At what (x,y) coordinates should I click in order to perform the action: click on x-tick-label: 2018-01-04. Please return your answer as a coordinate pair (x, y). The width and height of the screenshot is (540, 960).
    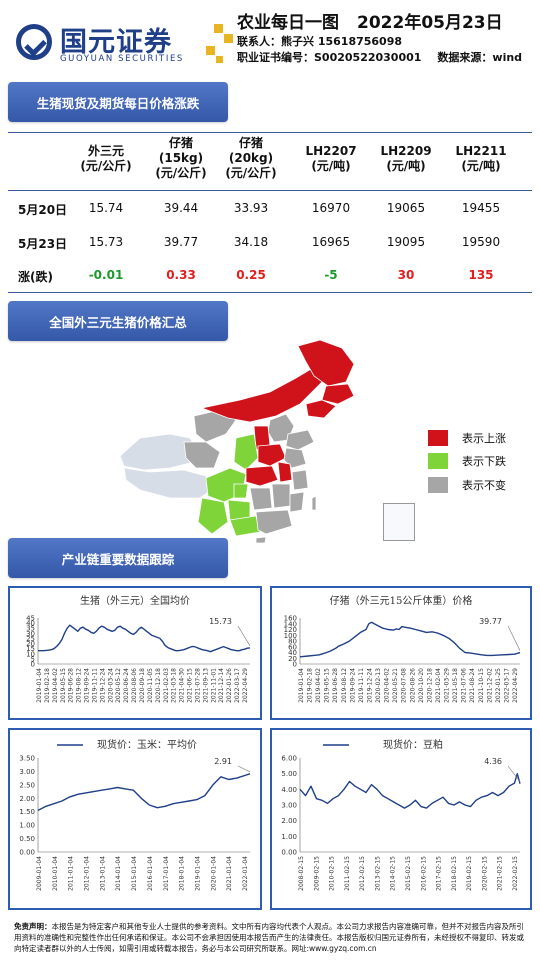
    Looking at the image, I should click on (182, 873).